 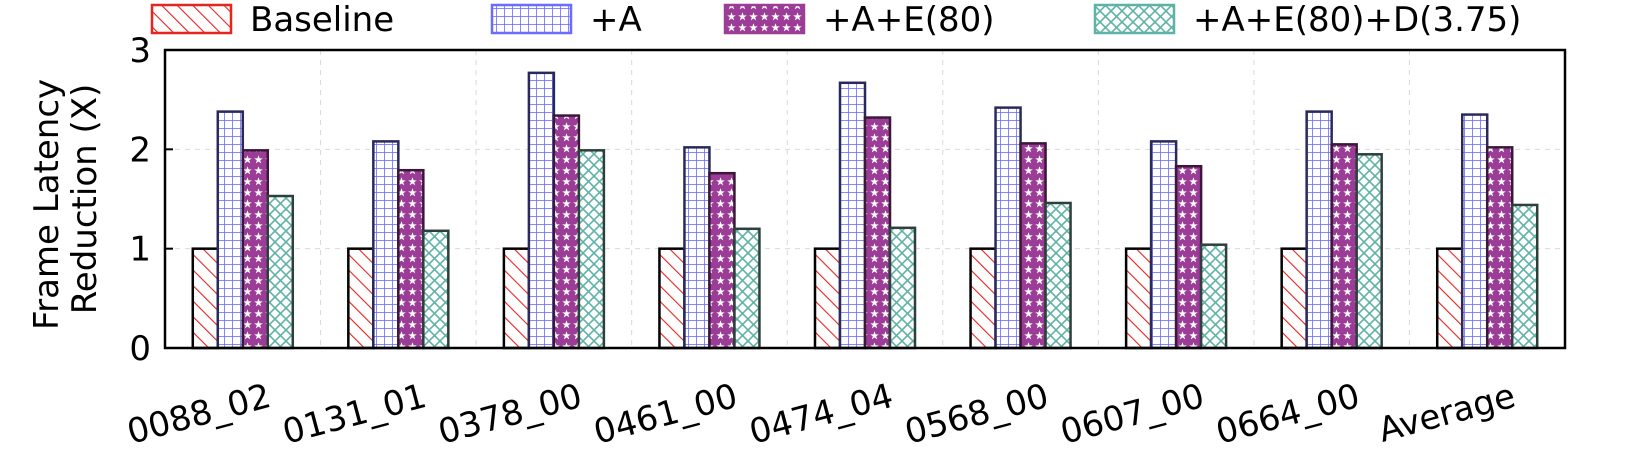 What do you see at coordinates (140, 150) in the screenshot?
I see `y-tick-label: 2` at bounding box center [140, 150].